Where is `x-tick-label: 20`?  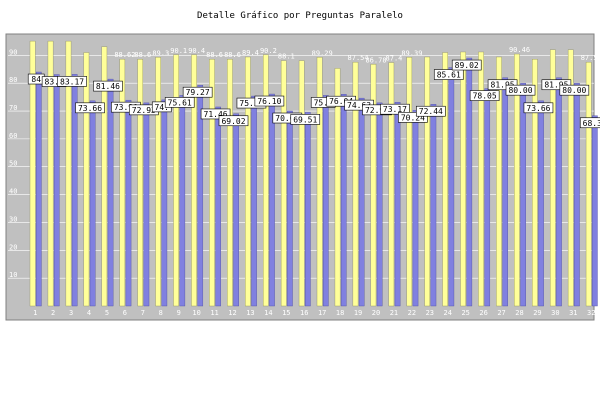 x-tick-label: 20 is located at coordinates (376, 313).